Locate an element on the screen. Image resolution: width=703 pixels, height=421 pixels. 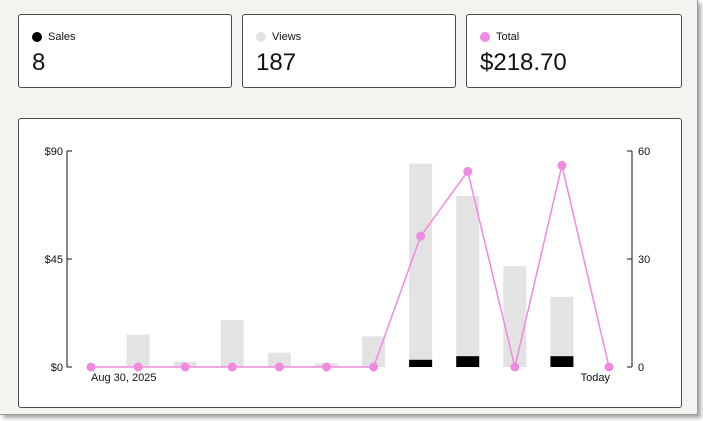
right-tick-label: 60 is located at coordinates (644, 152).